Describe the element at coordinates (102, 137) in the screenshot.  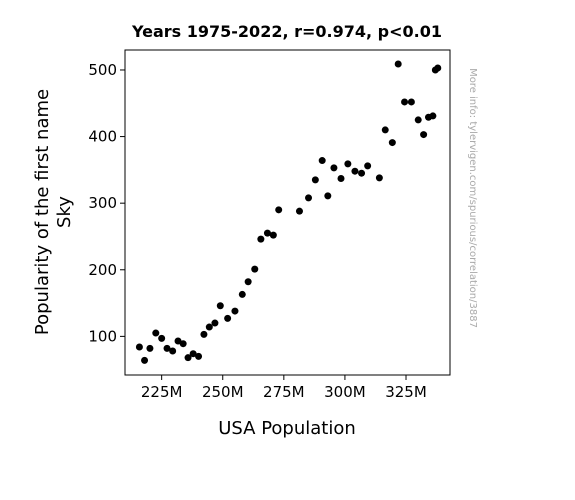
I see `y-tick-label: 400` at that location.